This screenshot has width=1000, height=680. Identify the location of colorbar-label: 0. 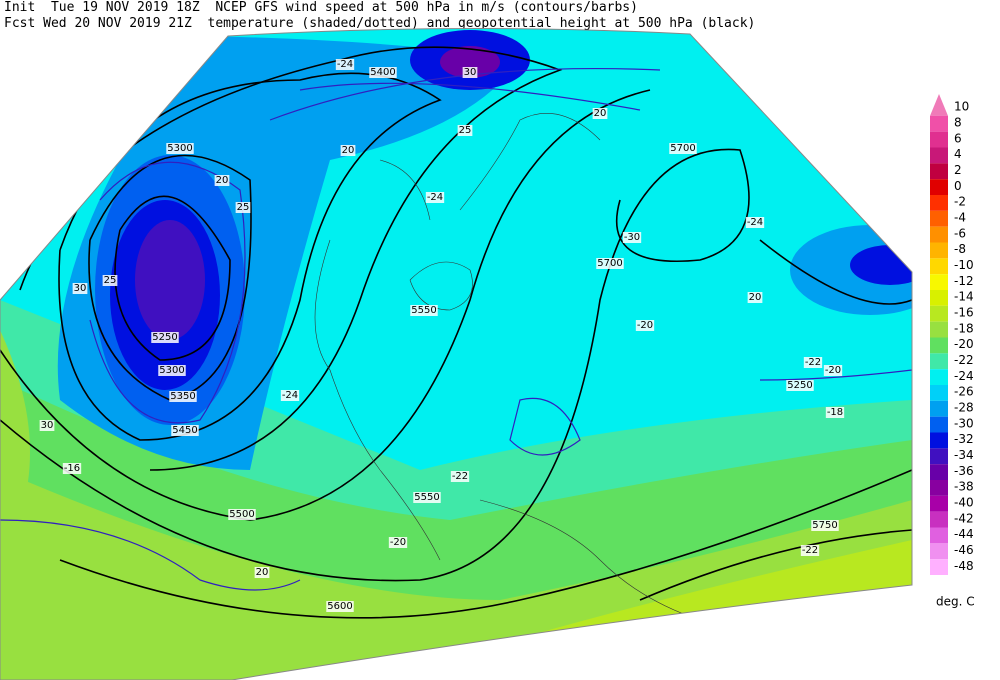
(958, 186).